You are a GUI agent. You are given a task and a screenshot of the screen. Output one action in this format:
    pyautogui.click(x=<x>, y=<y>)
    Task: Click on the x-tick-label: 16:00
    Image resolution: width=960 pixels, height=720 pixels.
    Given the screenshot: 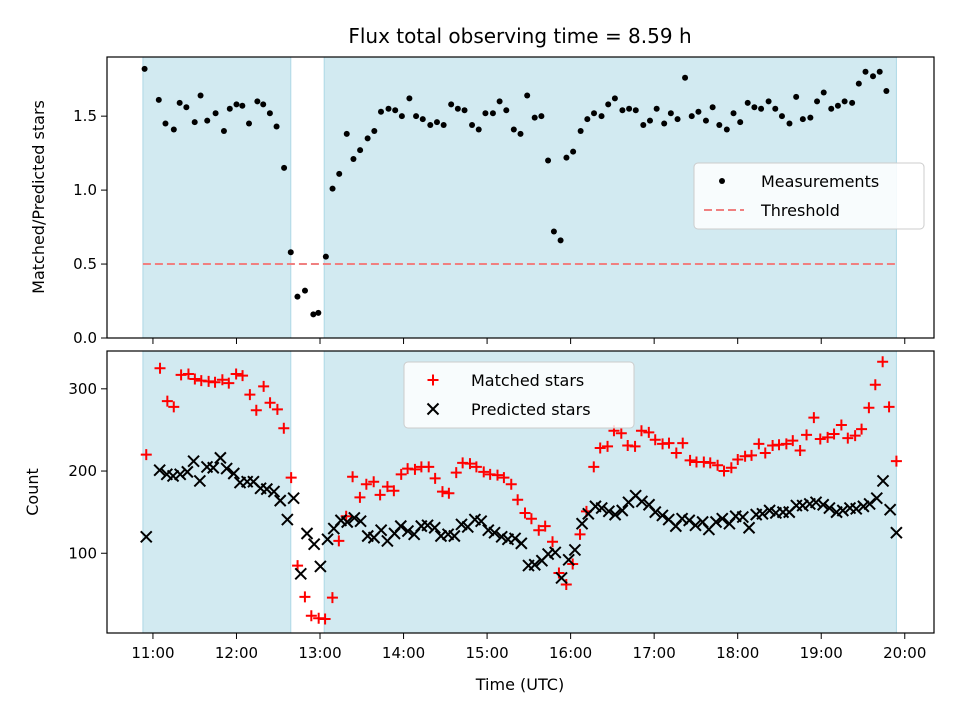 What is the action you would take?
    pyautogui.click(x=570, y=653)
    